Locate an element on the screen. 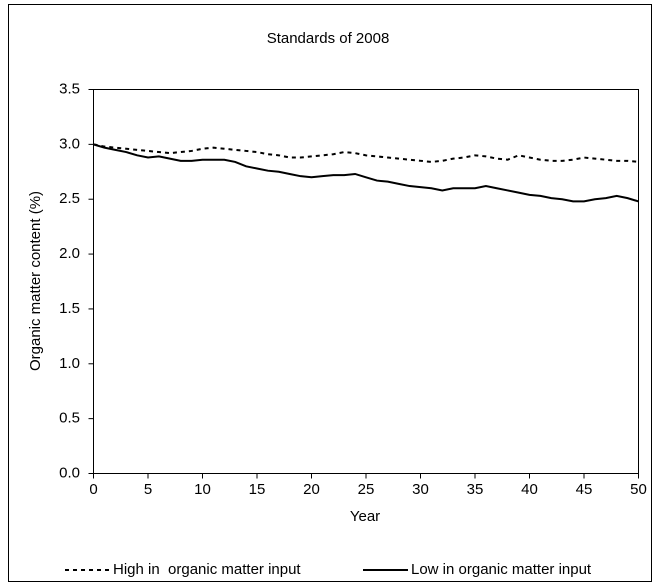  y-tick-label: 3.0 is located at coordinates (69, 143).